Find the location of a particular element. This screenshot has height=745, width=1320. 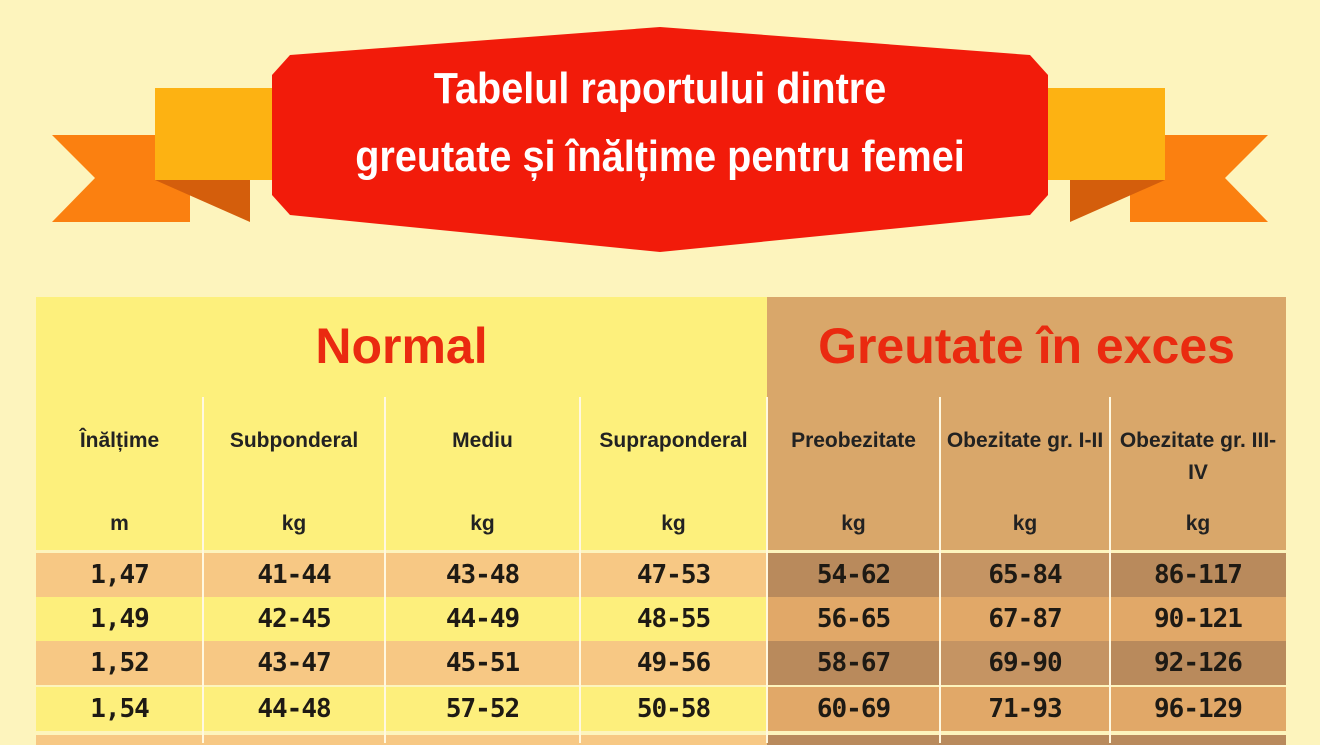

table-cell: 90-121 is located at coordinates (1198, 619).